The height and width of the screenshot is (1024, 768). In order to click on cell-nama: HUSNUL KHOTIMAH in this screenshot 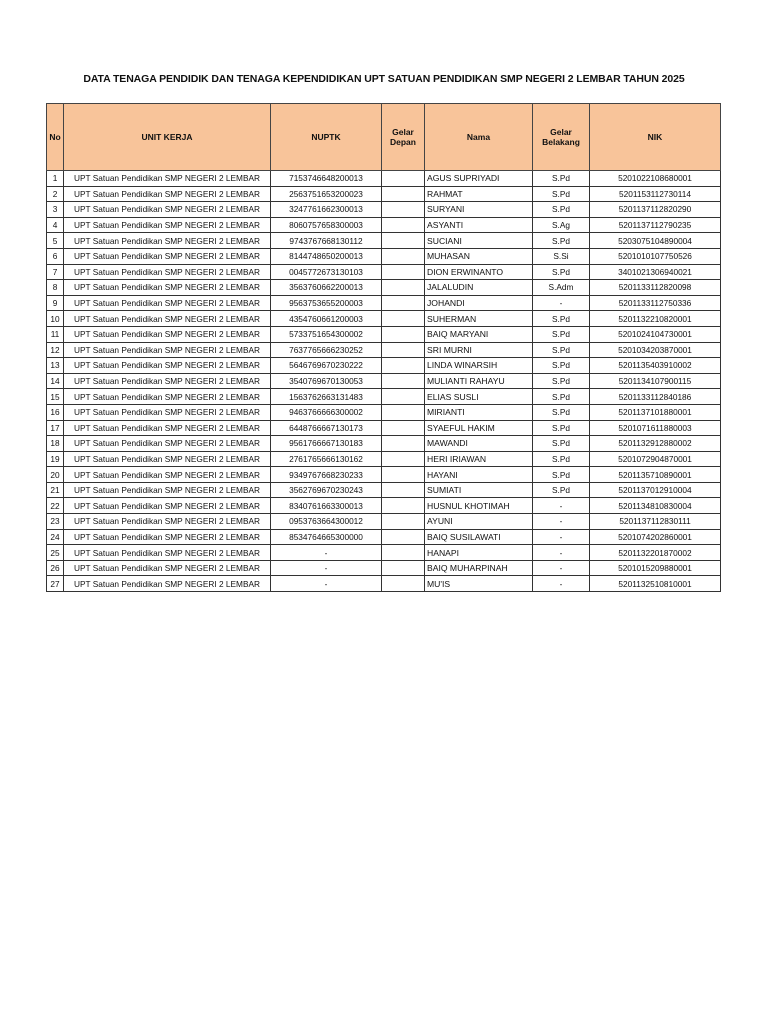, I will do `click(478, 506)`.